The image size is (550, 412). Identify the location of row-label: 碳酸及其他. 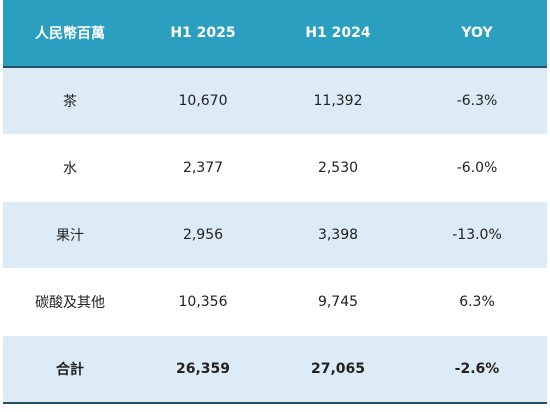
(70, 302).